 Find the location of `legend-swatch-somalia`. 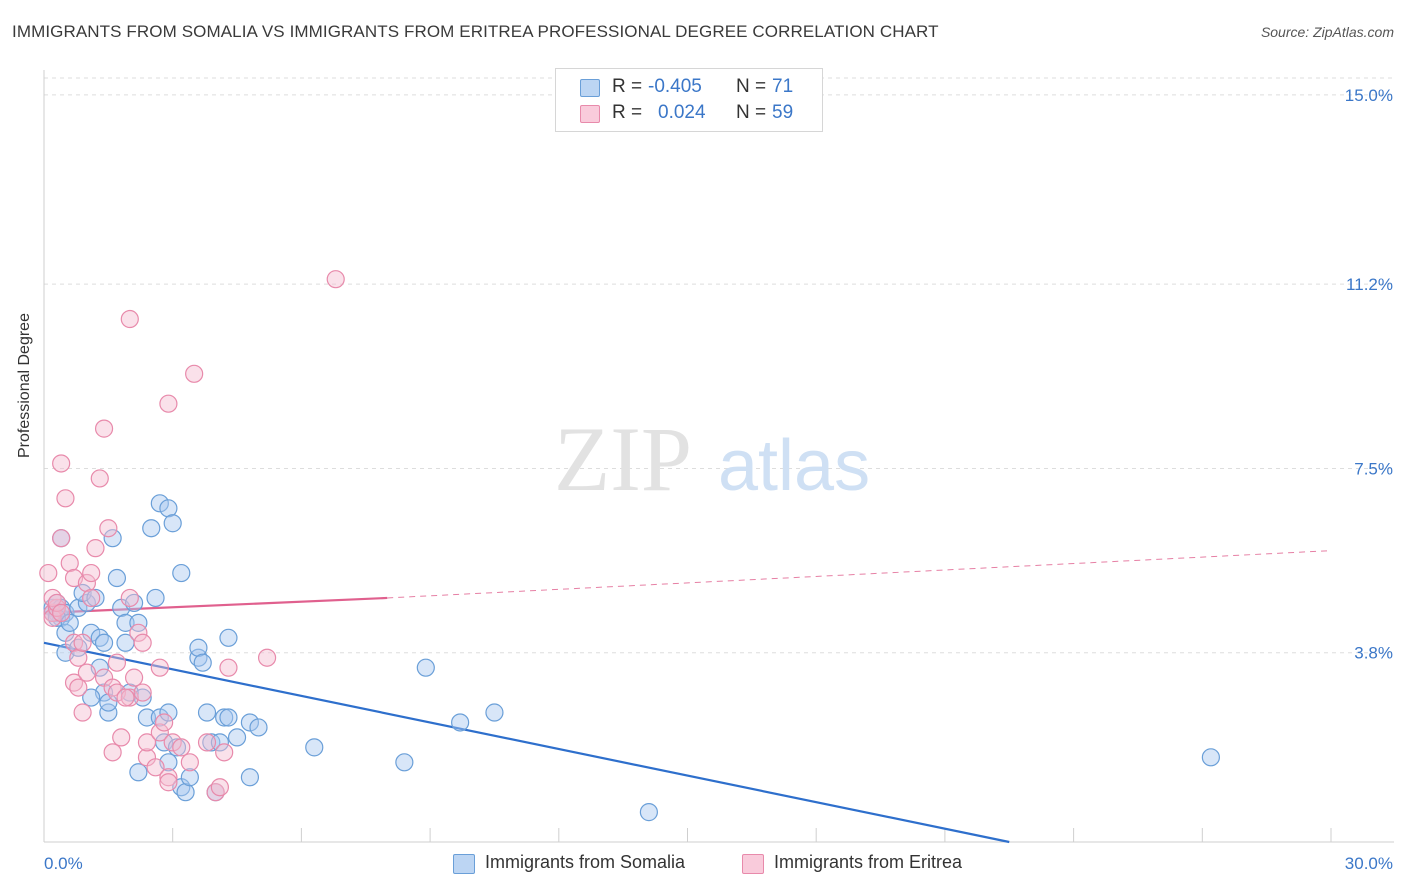

legend-swatch-somalia is located at coordinates (464, 864).